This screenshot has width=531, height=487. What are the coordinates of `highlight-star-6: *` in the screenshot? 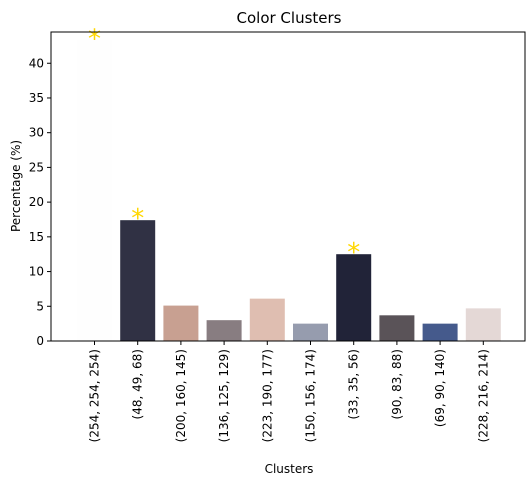 It's located at (353, 253).